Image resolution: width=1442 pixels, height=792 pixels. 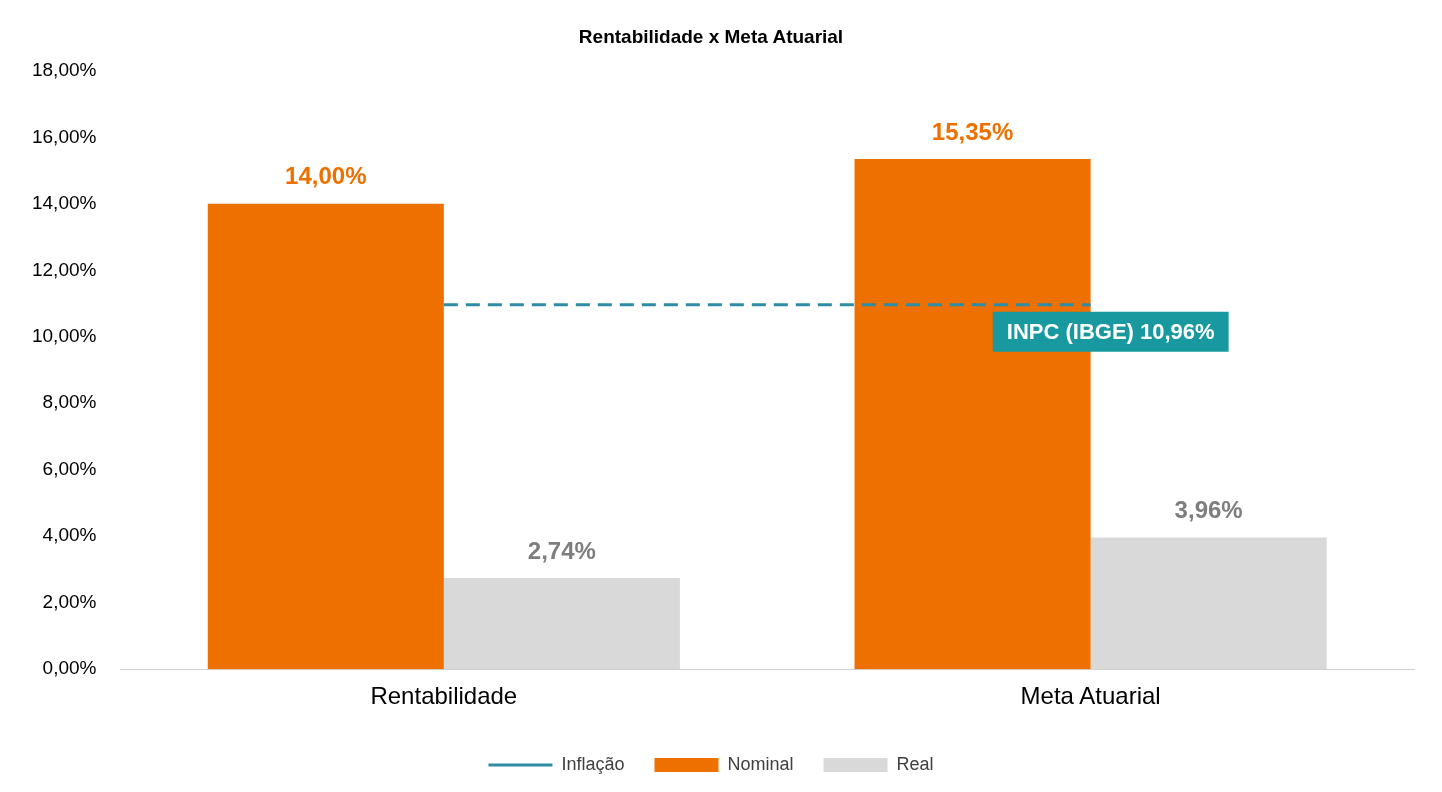 I want to click on y-tick-label: 18,00%, so click(x=64, y=70).